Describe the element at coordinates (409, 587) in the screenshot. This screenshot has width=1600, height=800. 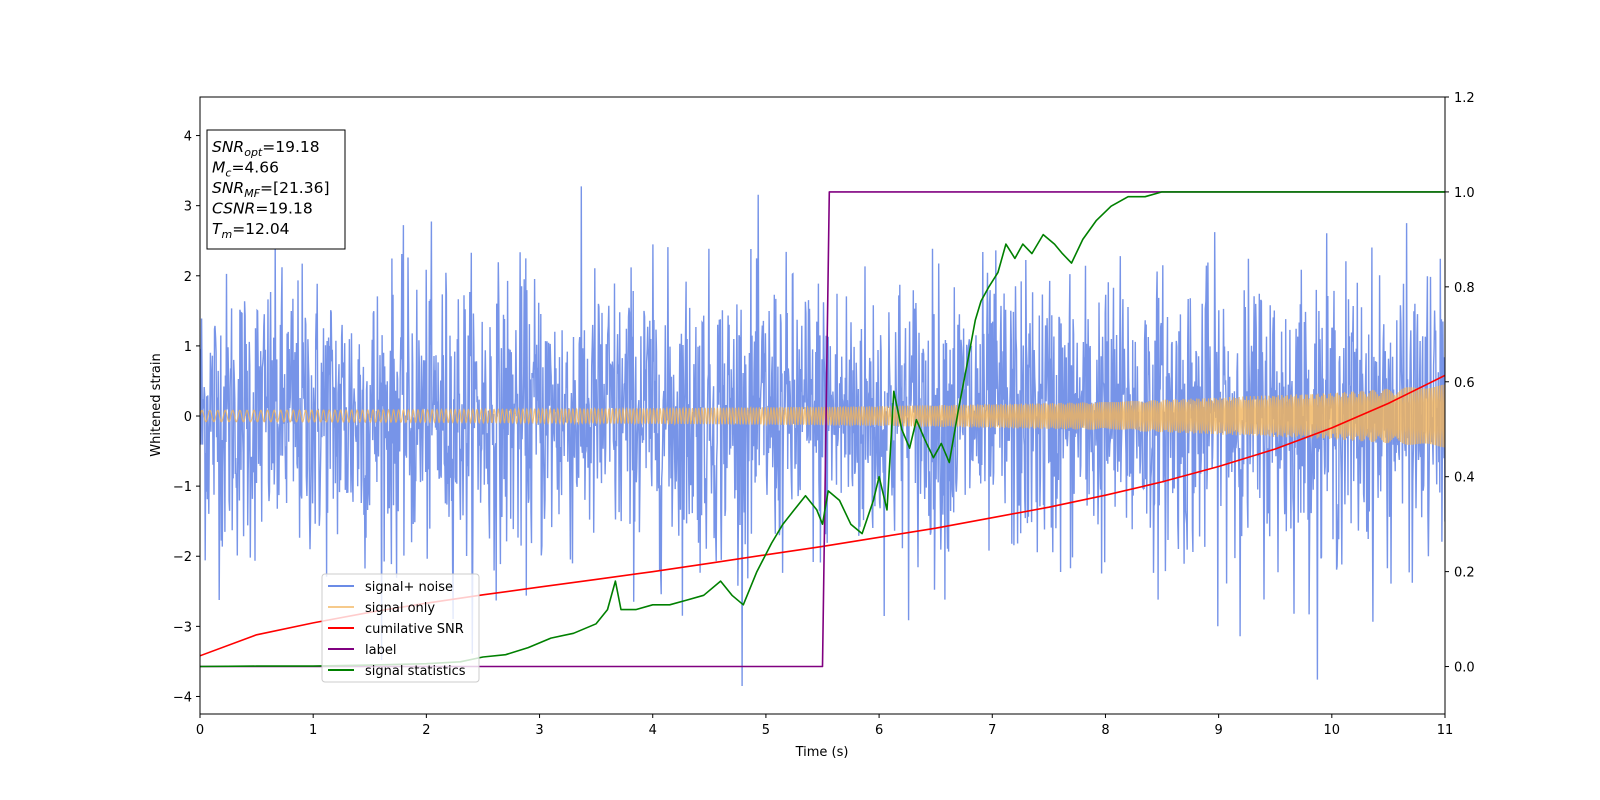
I see `legend-label: signal+ noise` at that location.